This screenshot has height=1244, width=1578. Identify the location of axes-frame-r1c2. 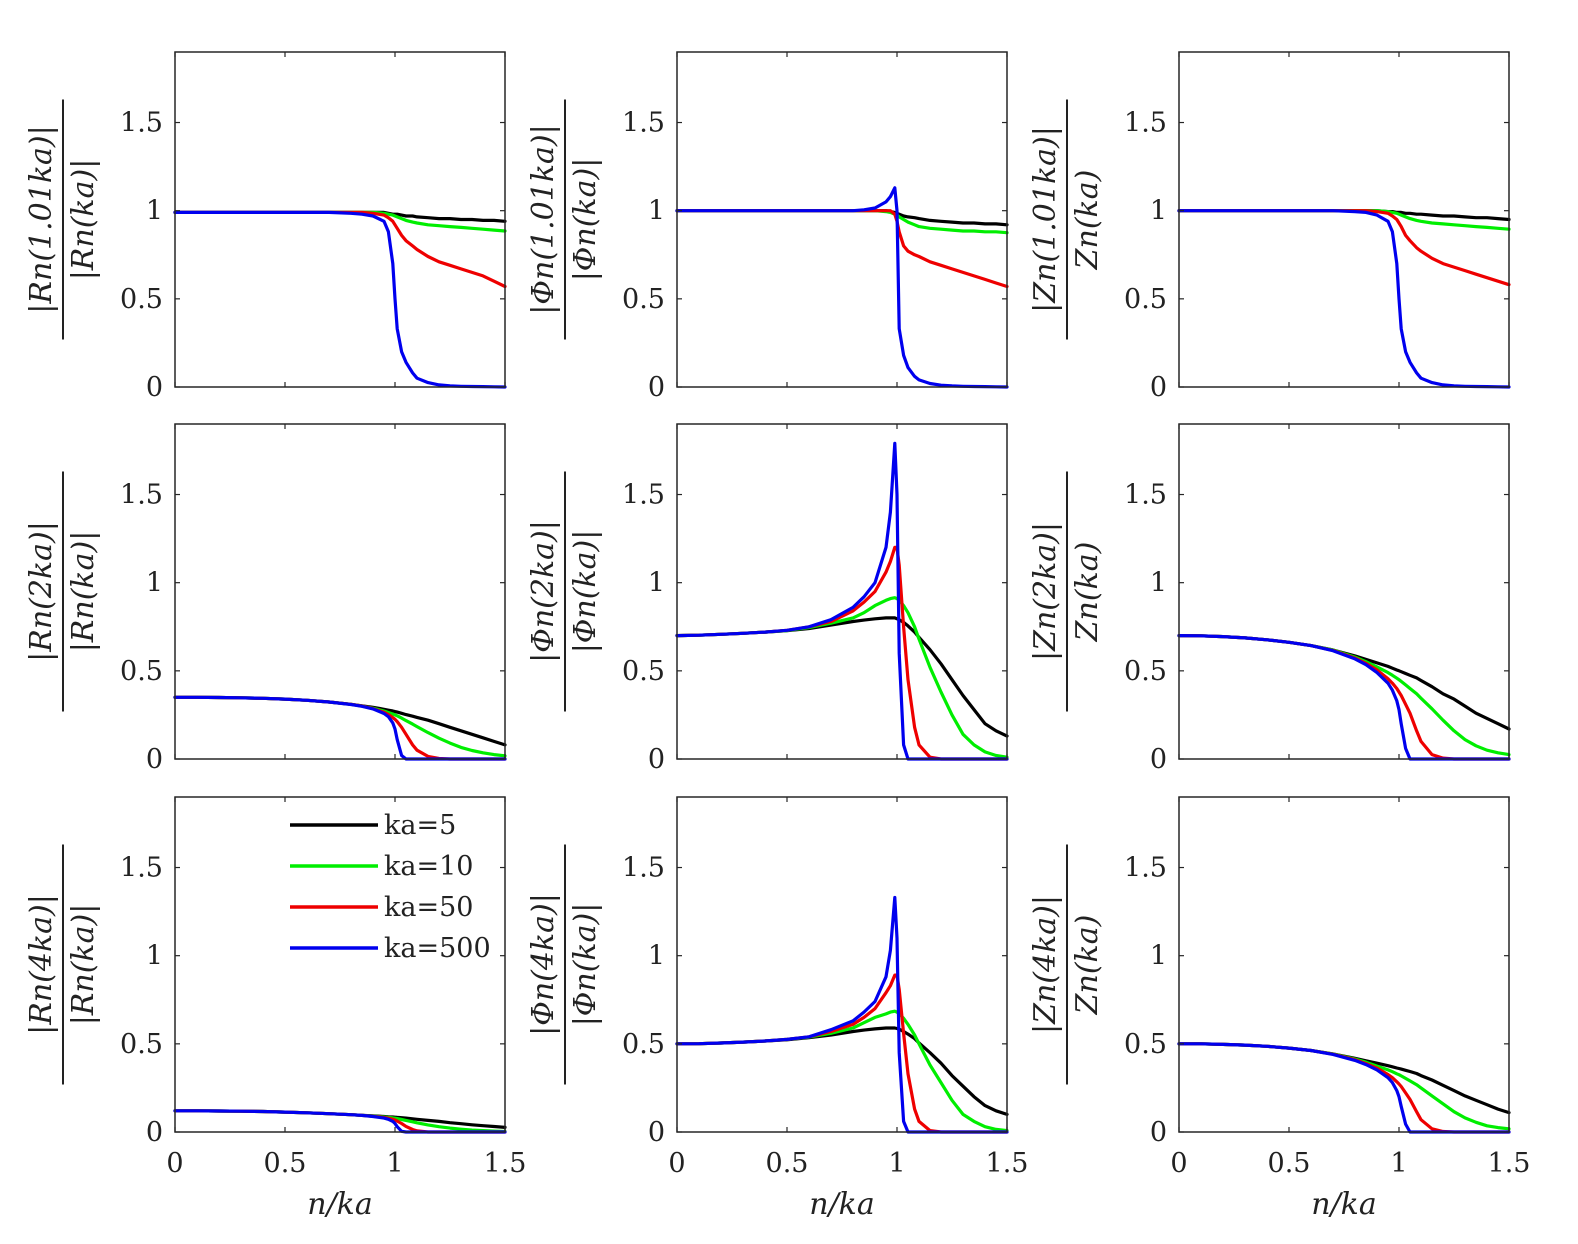
(842, 219).